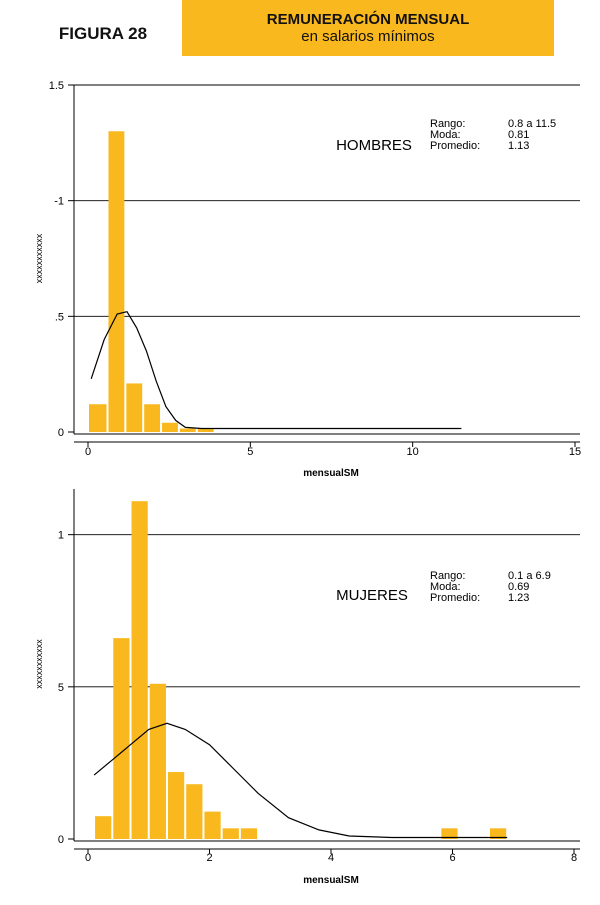 The width and height of the screenshot is (600, 905). Describe the element at coordinates (372, 595) in the screenshot. I see `group-label: MUJERES` at that location.